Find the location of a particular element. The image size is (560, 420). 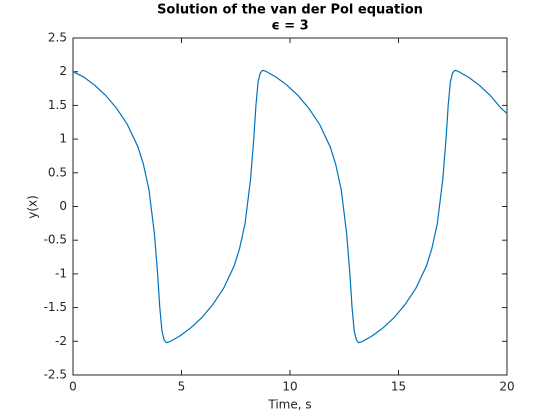

y-tick-label: 2.5 is located at coordinates (57, 38).